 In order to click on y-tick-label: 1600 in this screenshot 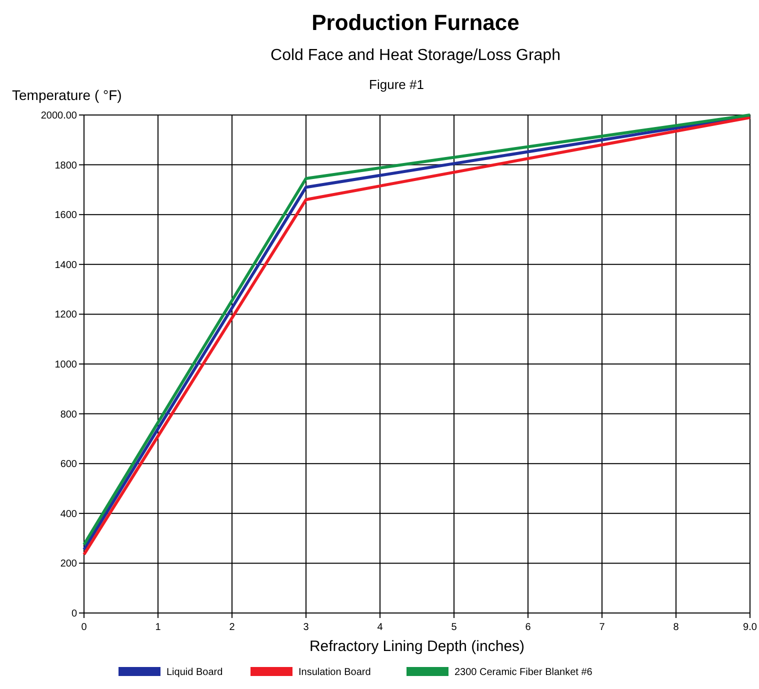, I will do `click(66, 216)`.